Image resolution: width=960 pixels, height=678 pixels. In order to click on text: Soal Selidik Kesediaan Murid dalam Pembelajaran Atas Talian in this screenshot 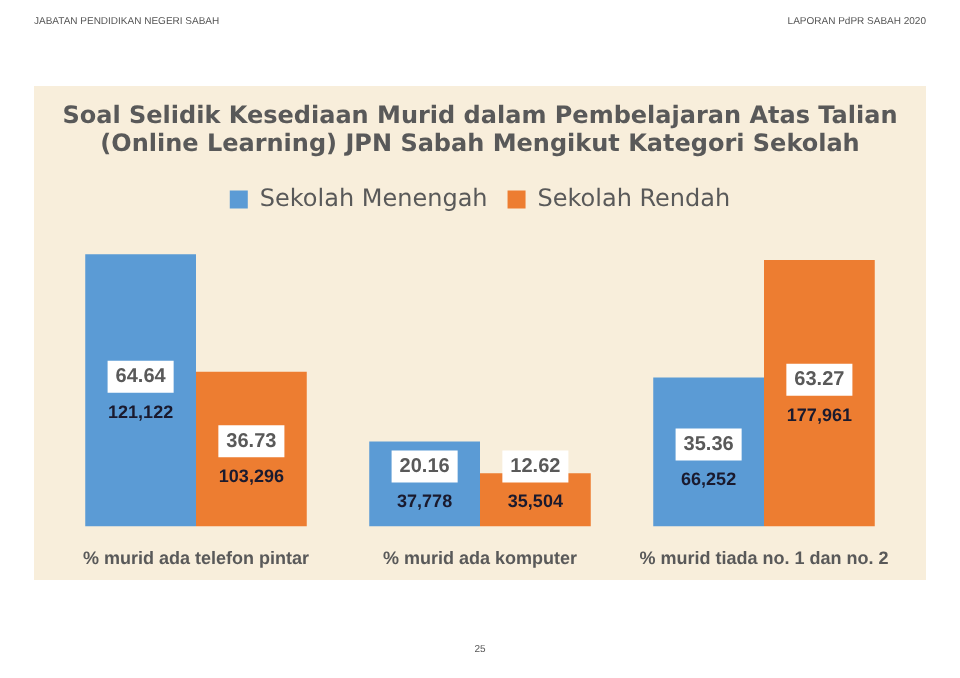, I will do `click(480, 114)`.